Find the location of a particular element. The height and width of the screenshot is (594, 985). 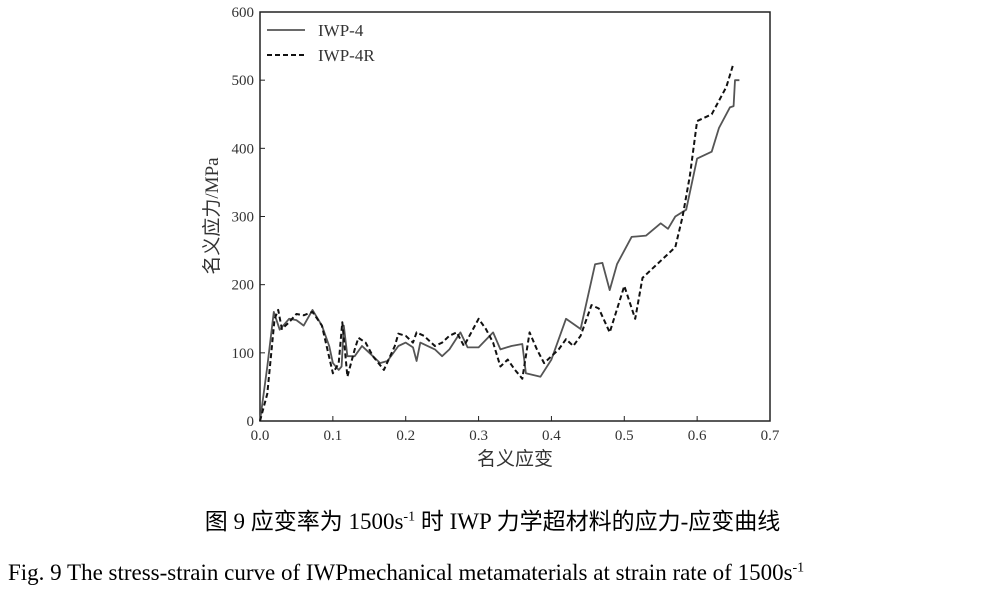

y-tick-label: 0 is located at coordinates (251, 422).